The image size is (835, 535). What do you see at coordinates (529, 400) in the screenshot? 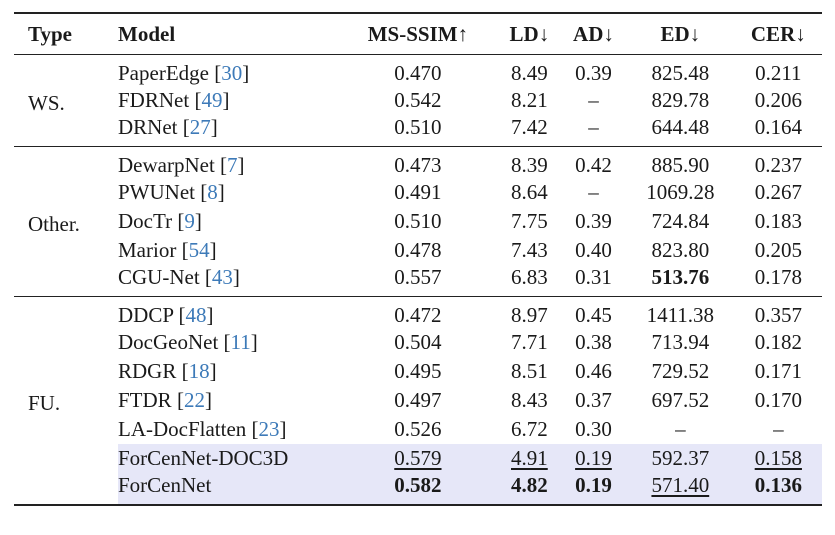
I see `ld-cell: 8.43` at bounding box center [529, 400].